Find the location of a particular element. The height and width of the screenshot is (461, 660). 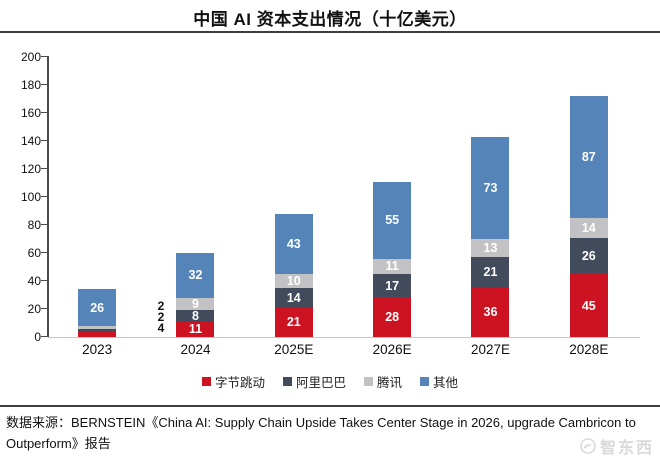

bottom-divider is located at coordinates (330, 406).